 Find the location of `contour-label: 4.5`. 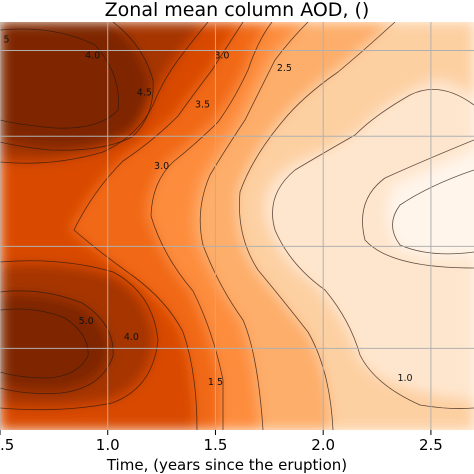

contour-label: 4.5 is located at coordinates (144, 92).